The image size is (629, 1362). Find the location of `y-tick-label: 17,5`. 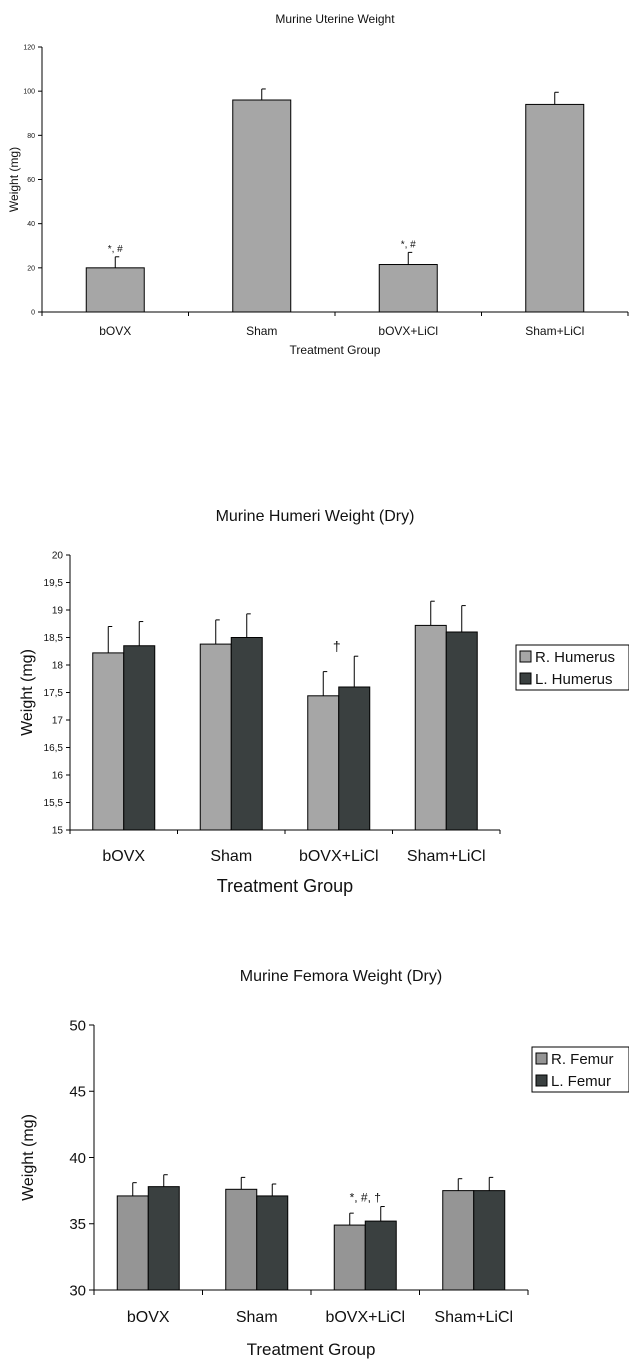

y-tick-label: 17,5 is located at coordinates (54, 693).